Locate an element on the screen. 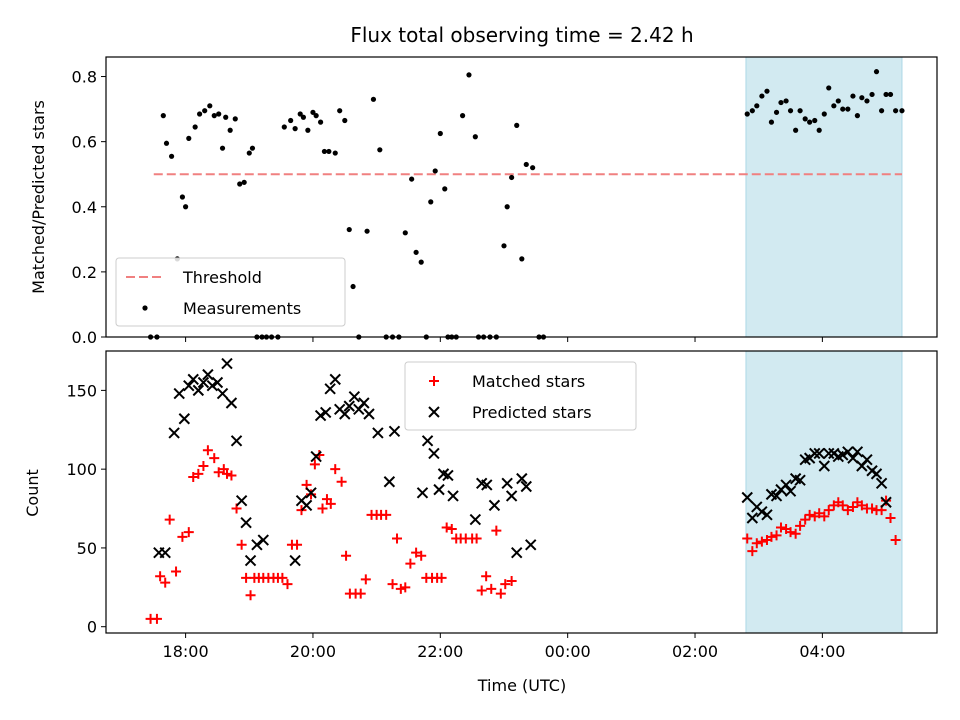 This screenshot has height=720, width=960. ratio-y-axis-label: Matched/Predicted stars is located at coordinates (38, 197).